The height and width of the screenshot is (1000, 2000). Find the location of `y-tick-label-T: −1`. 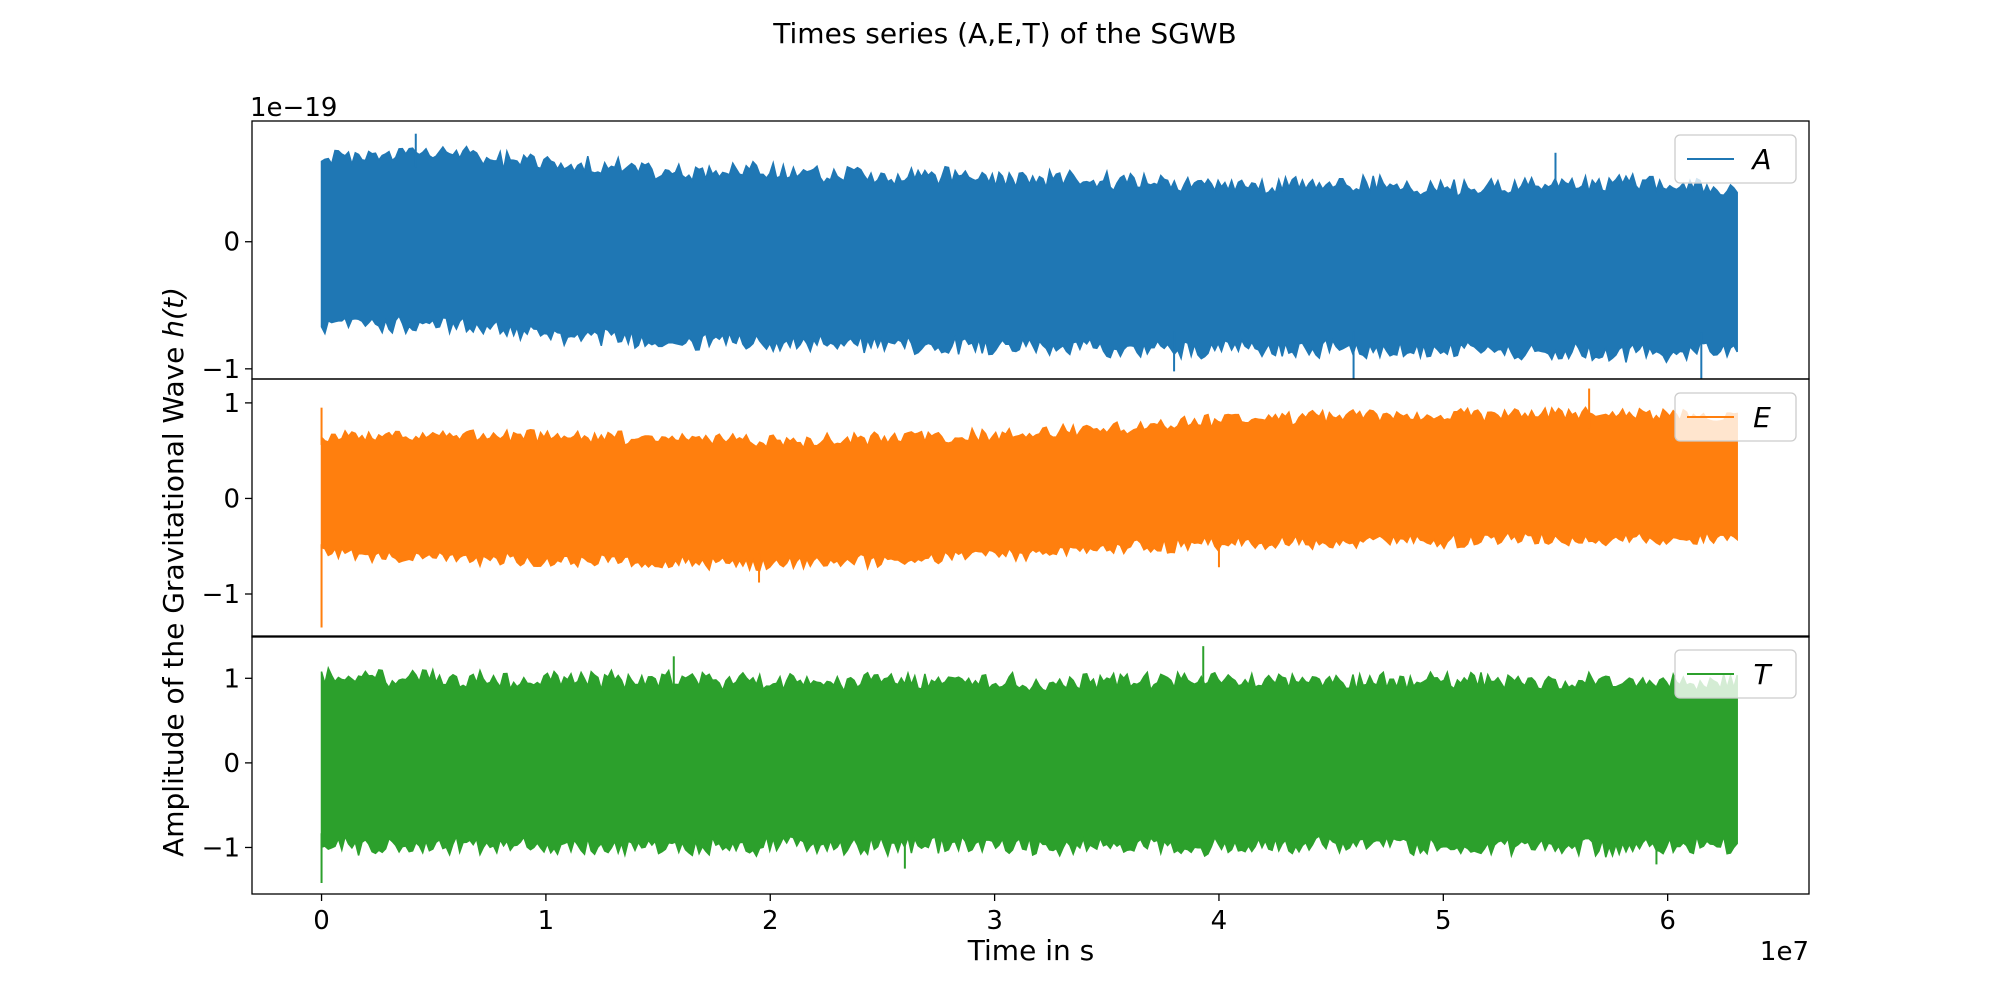

y-tick-label-T: −1 is located at coordinates (221, 848).